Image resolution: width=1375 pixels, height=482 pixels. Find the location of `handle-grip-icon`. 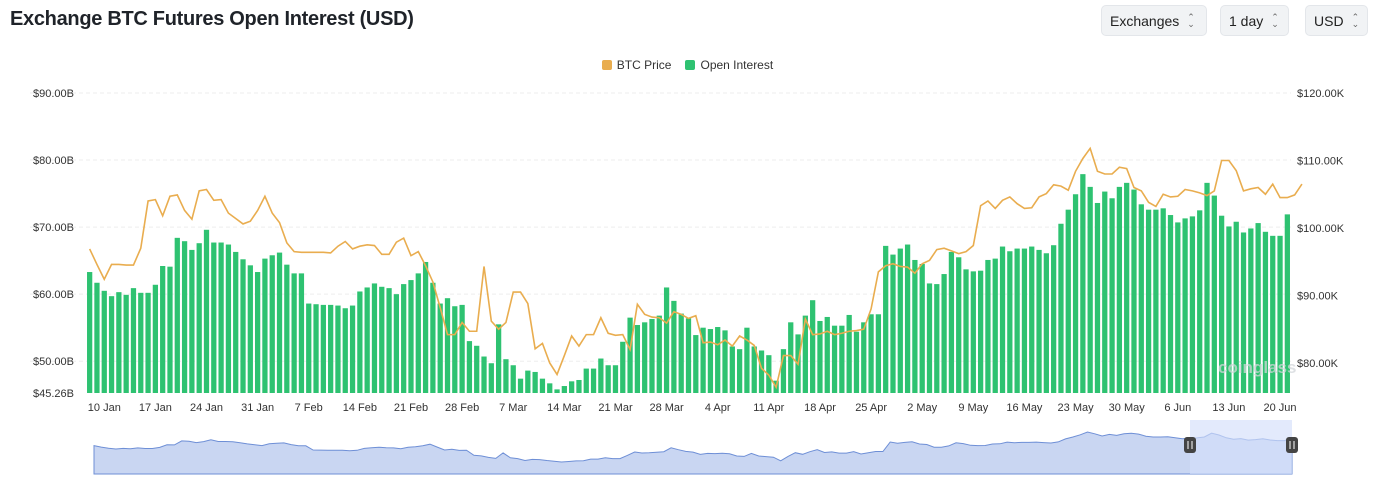

handle-grip-icon is located at coordinates (1190, 445).